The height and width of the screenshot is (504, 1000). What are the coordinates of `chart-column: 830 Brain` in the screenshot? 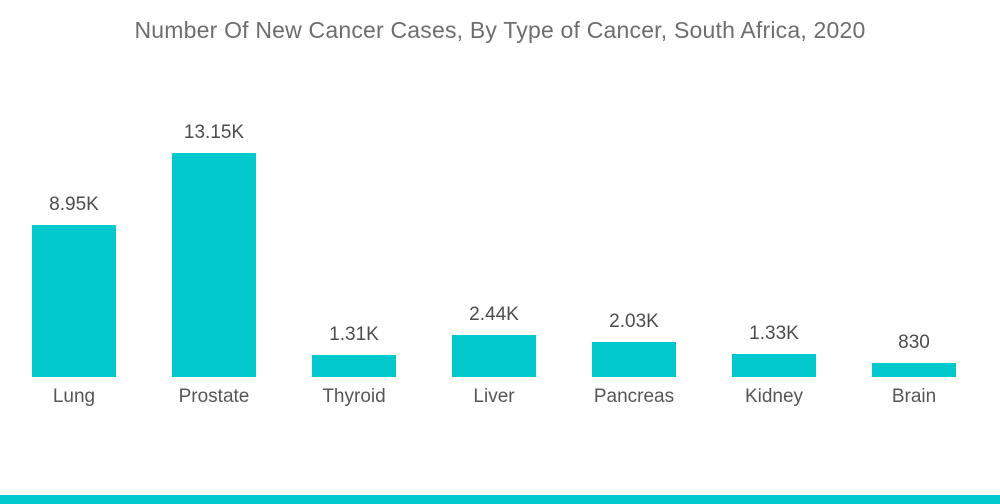 It's located at (914, 204).